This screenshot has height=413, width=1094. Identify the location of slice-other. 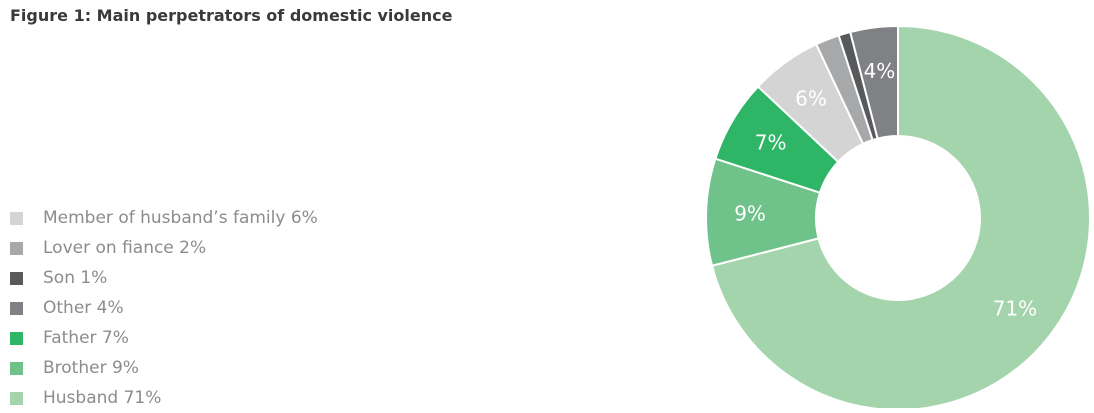
(874, 82).